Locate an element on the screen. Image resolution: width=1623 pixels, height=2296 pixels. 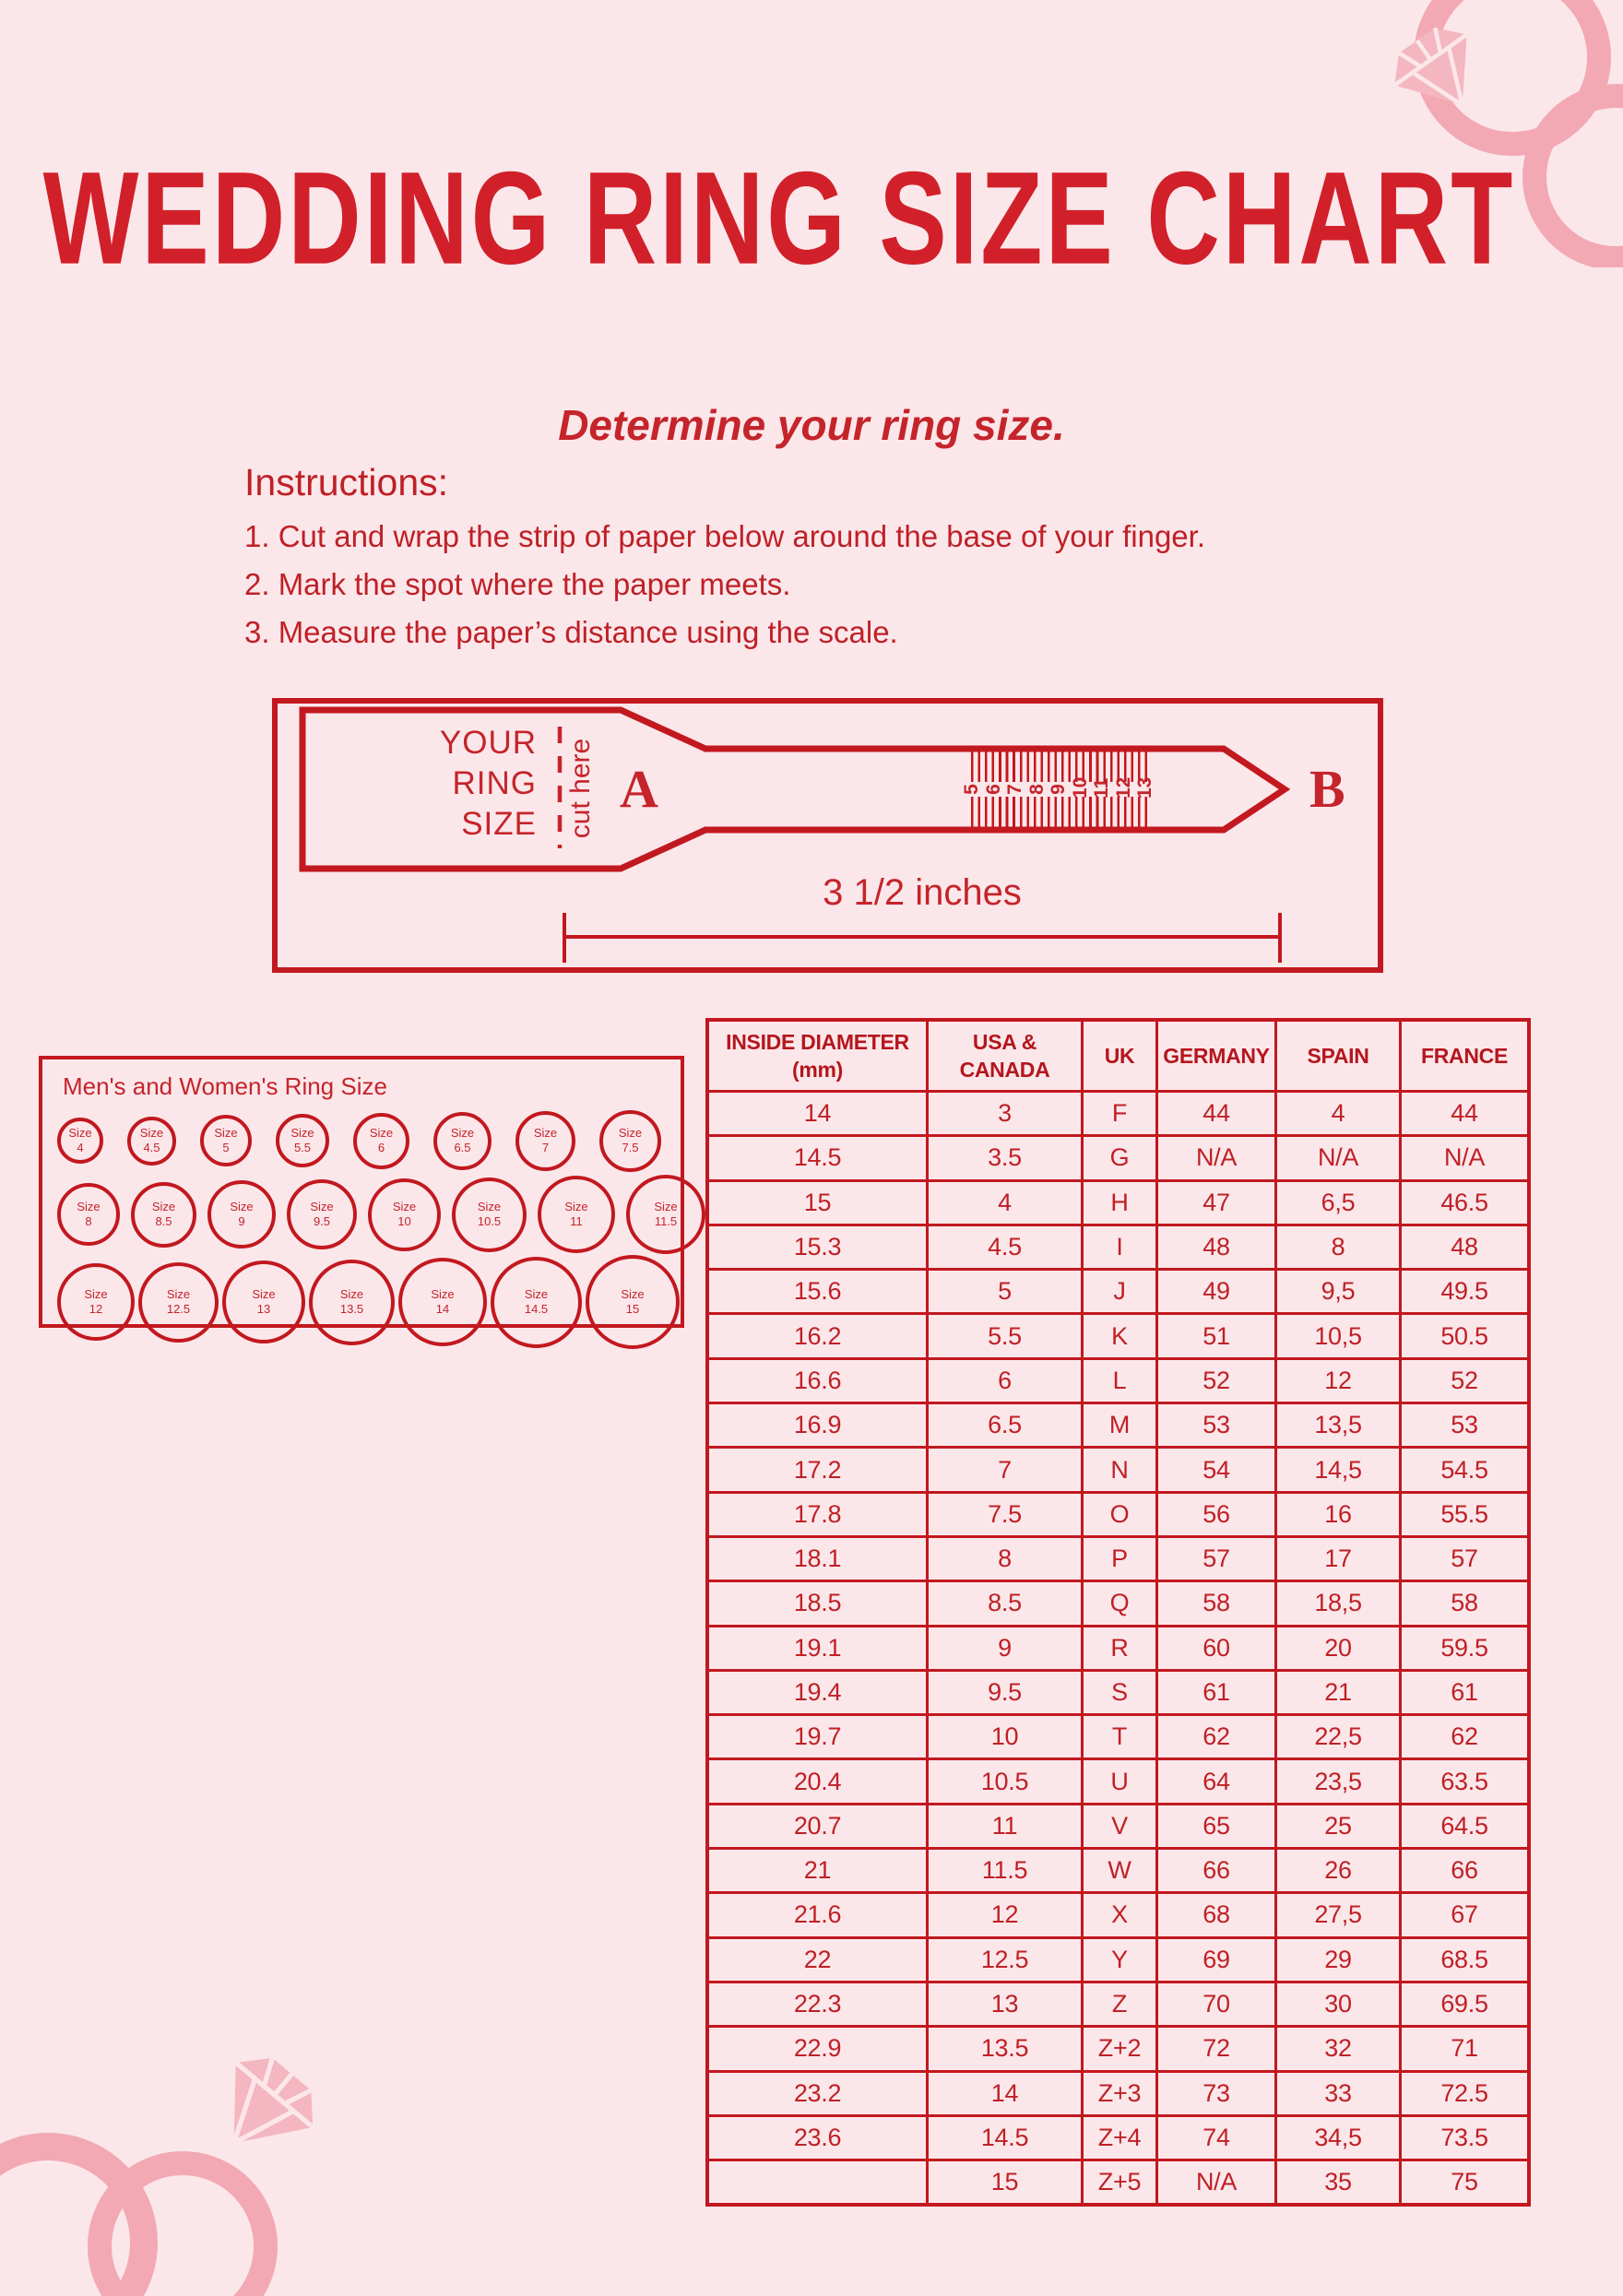
table-cell: 23.2 is located at coordinates (817, 2093).